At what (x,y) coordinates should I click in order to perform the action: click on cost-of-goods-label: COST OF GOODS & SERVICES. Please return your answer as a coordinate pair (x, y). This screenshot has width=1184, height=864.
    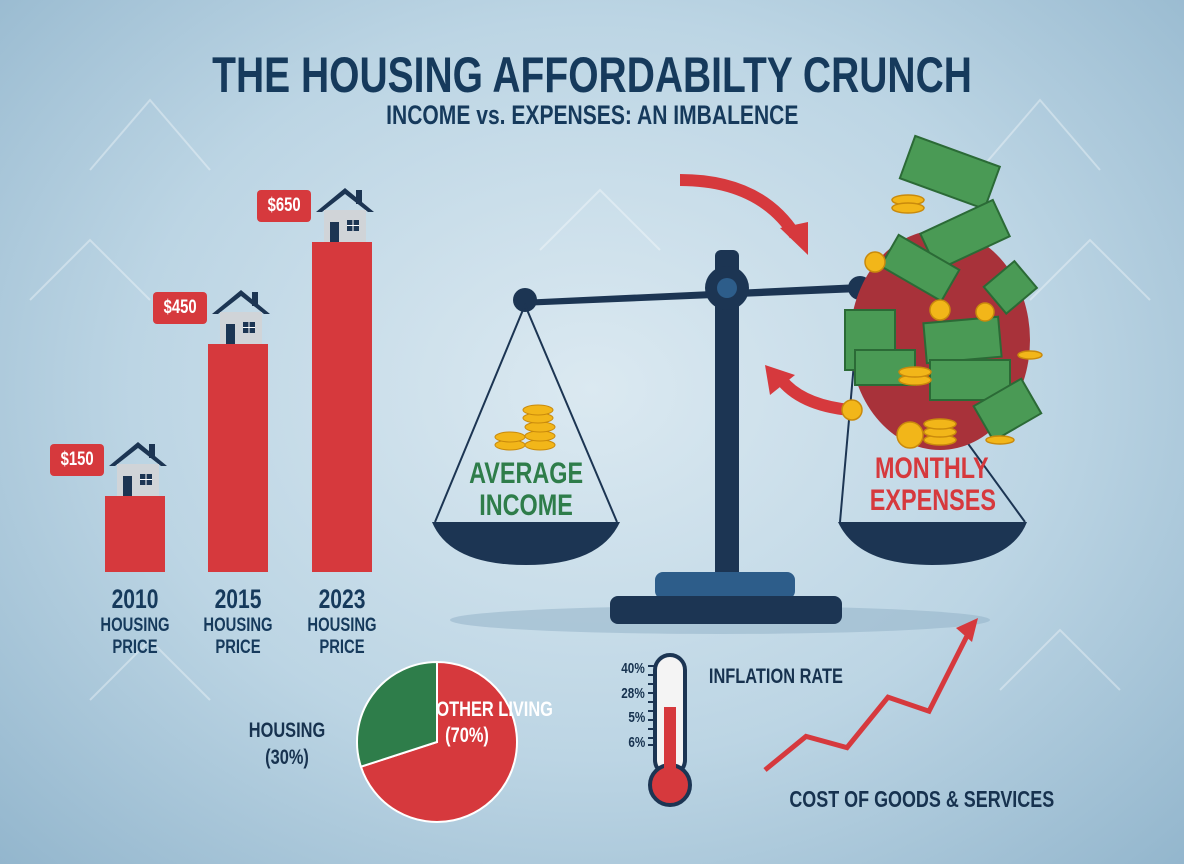
    Looking at the image, I should click on (922, 799).